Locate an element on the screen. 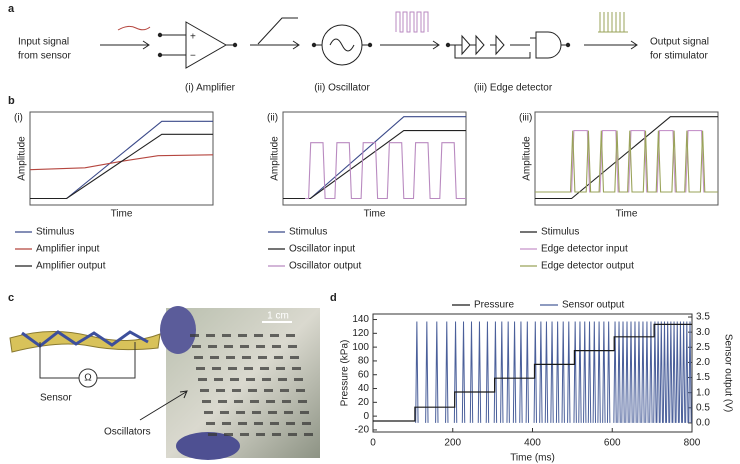  y2-tick-label: 2.5 is located at coordinates (703, 347).